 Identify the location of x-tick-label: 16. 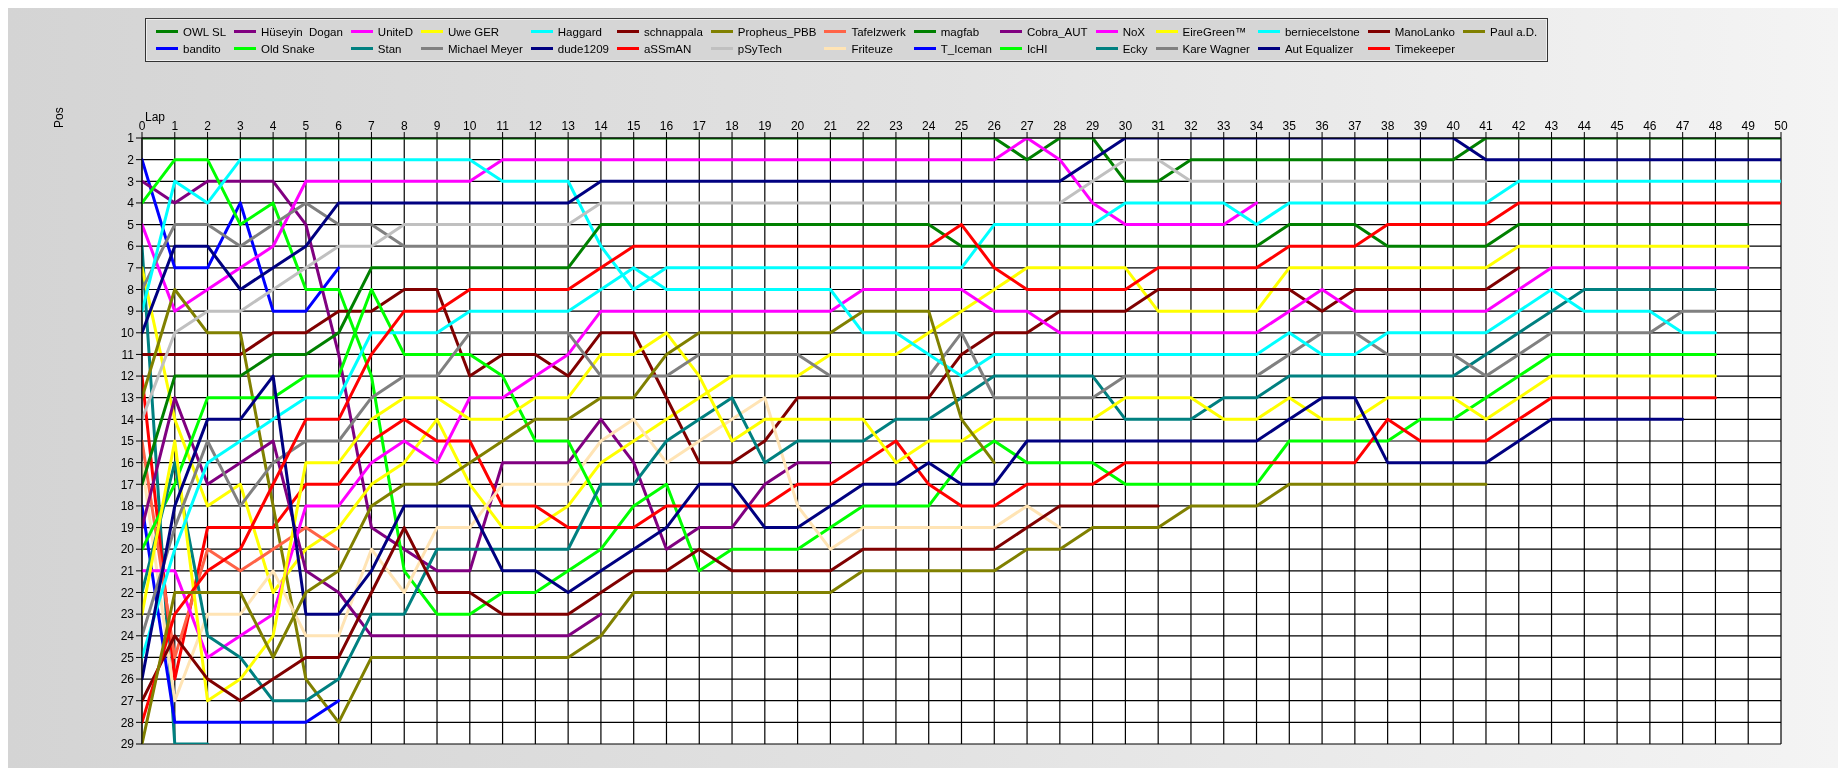
(666, 126).